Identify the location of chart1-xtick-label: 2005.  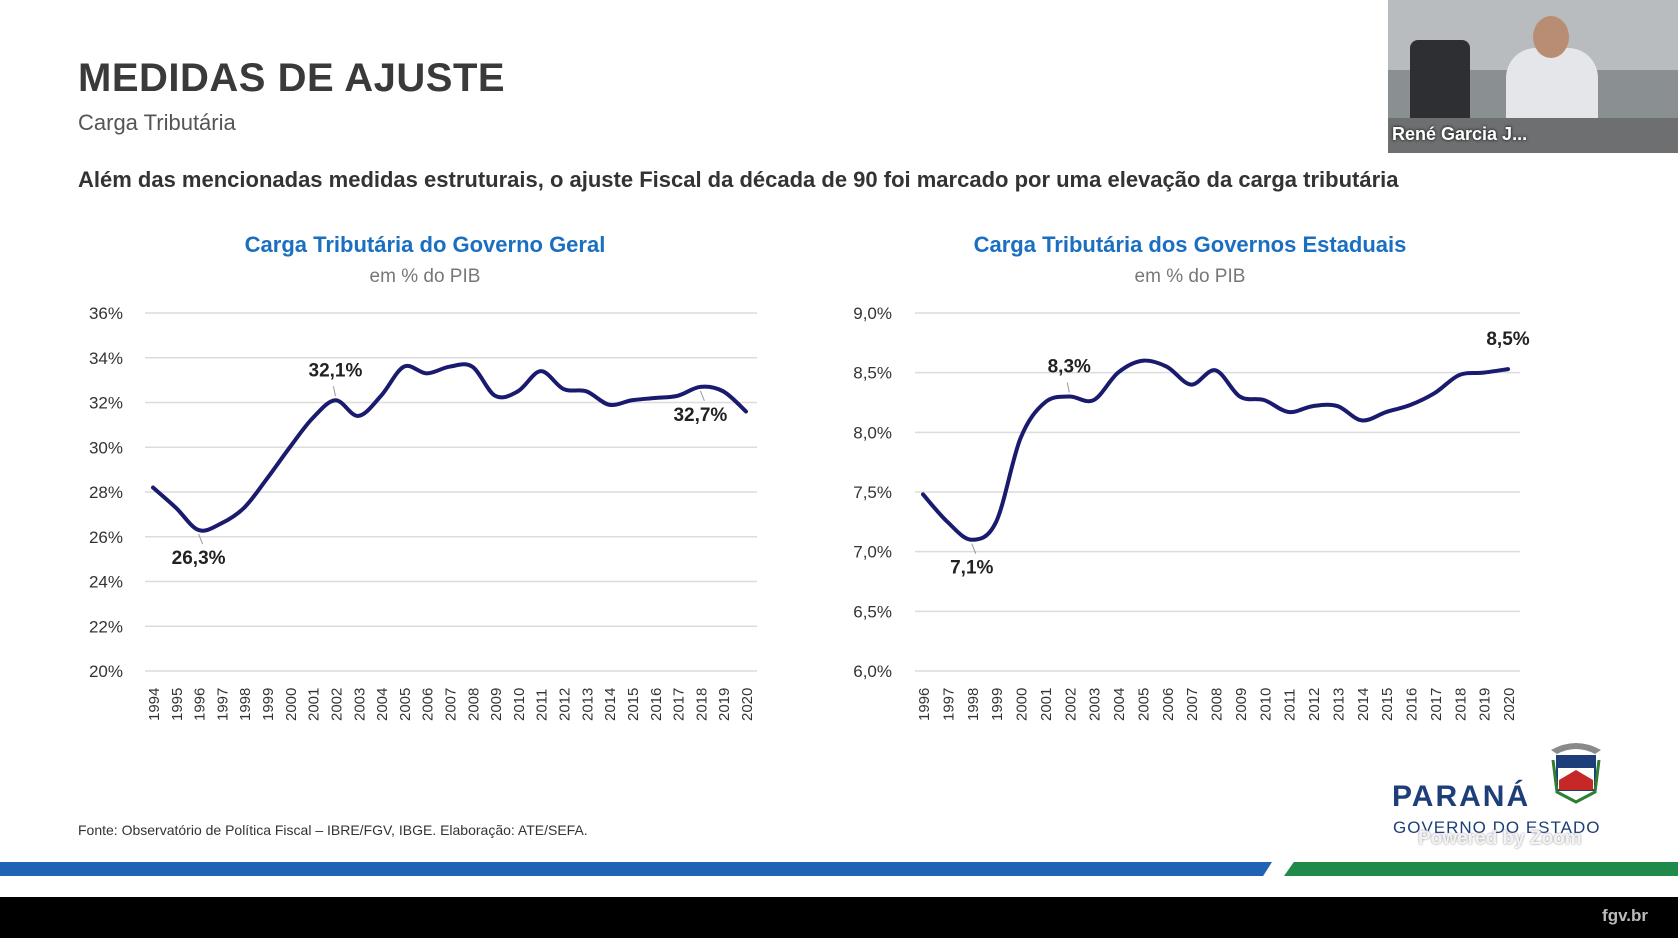
(405, 704).